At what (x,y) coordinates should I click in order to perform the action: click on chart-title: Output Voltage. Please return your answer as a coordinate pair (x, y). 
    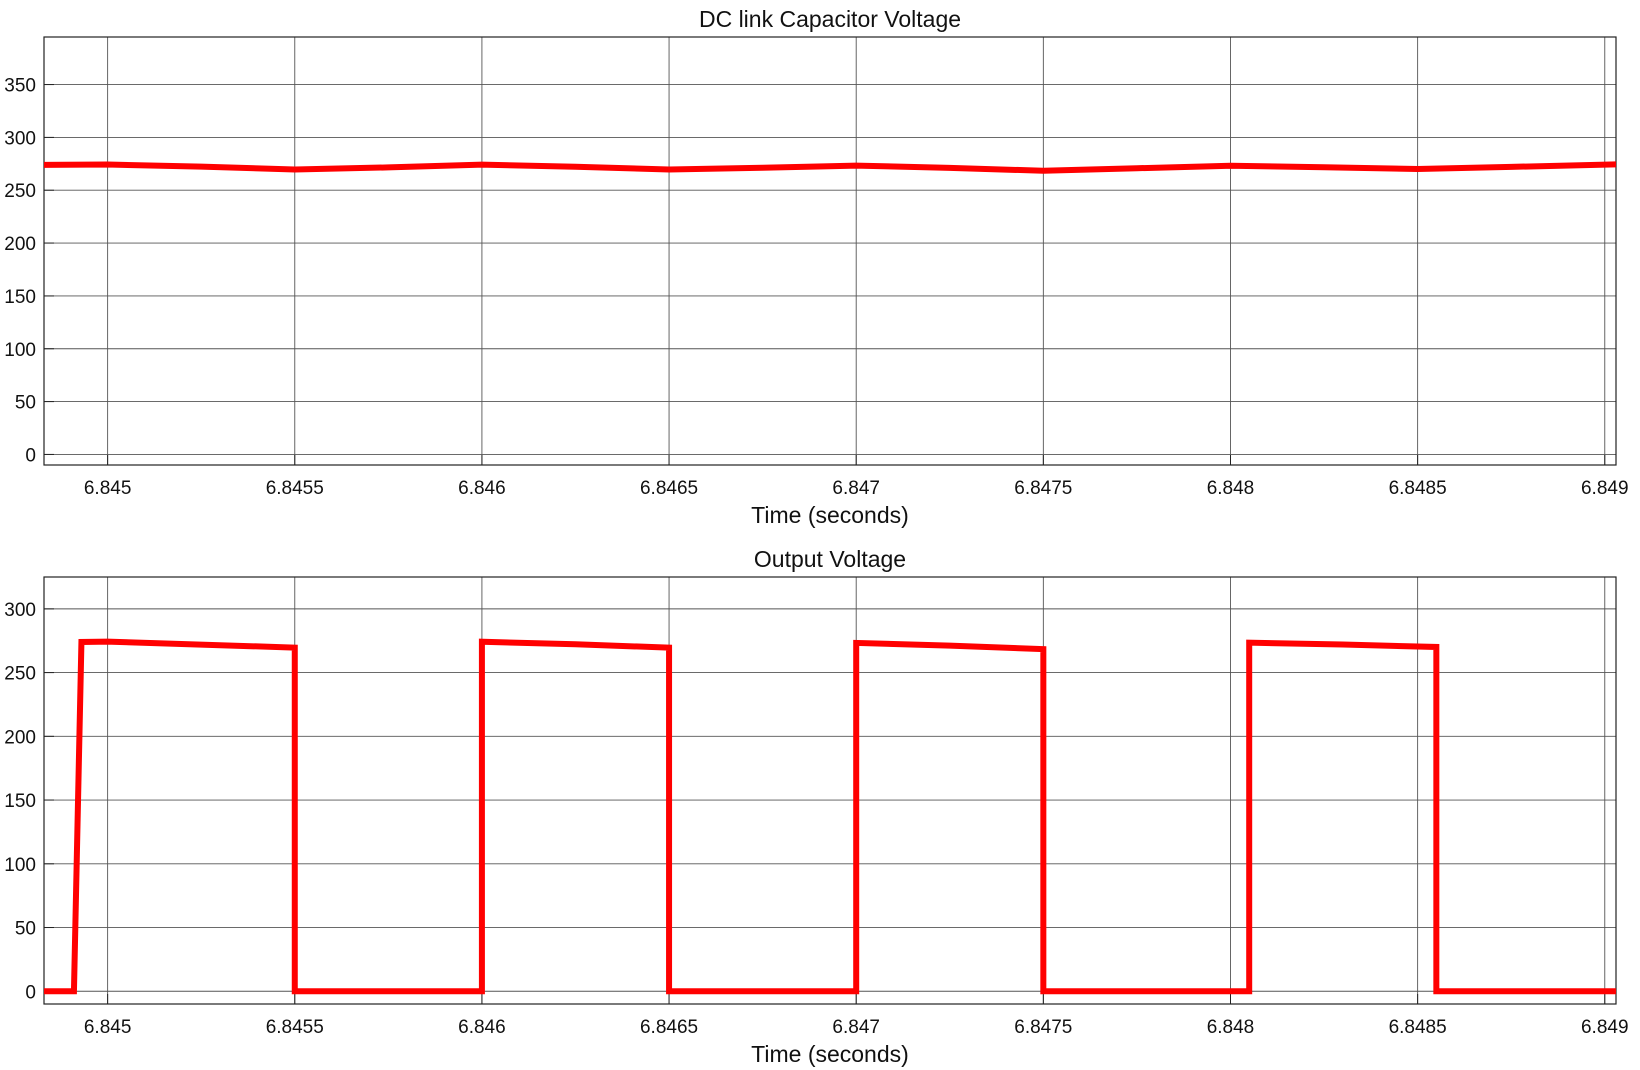
    Looking at the image, I should click on (830, 559).